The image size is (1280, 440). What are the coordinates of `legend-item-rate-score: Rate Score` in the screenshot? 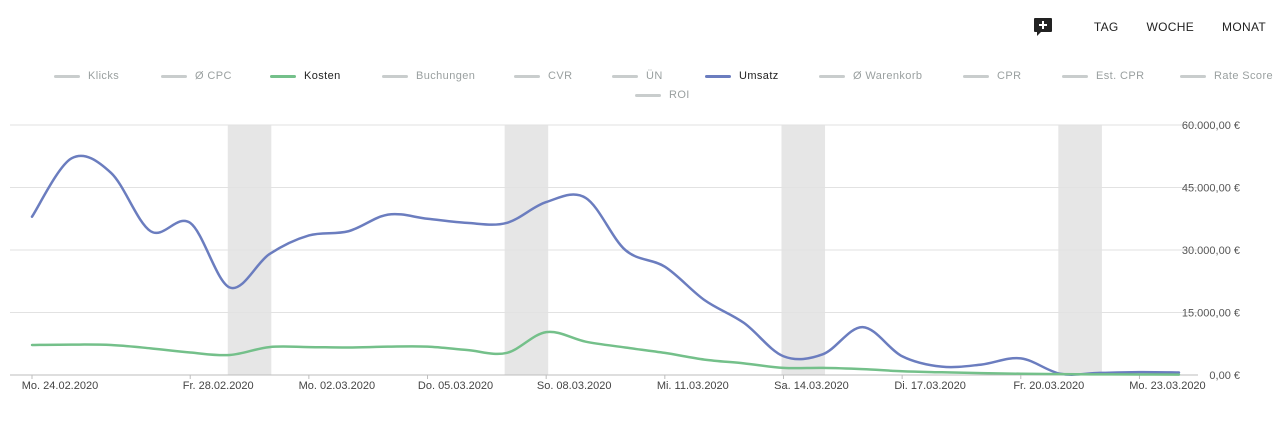 It's located at (1226, 76).